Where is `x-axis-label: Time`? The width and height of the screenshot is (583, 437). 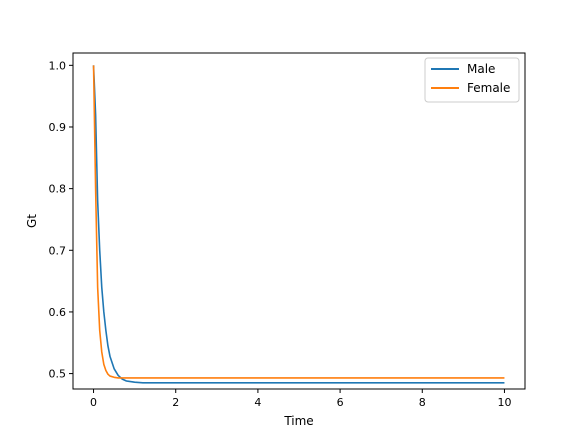
x-axis-label: Time is located at coordinates (298, 421).